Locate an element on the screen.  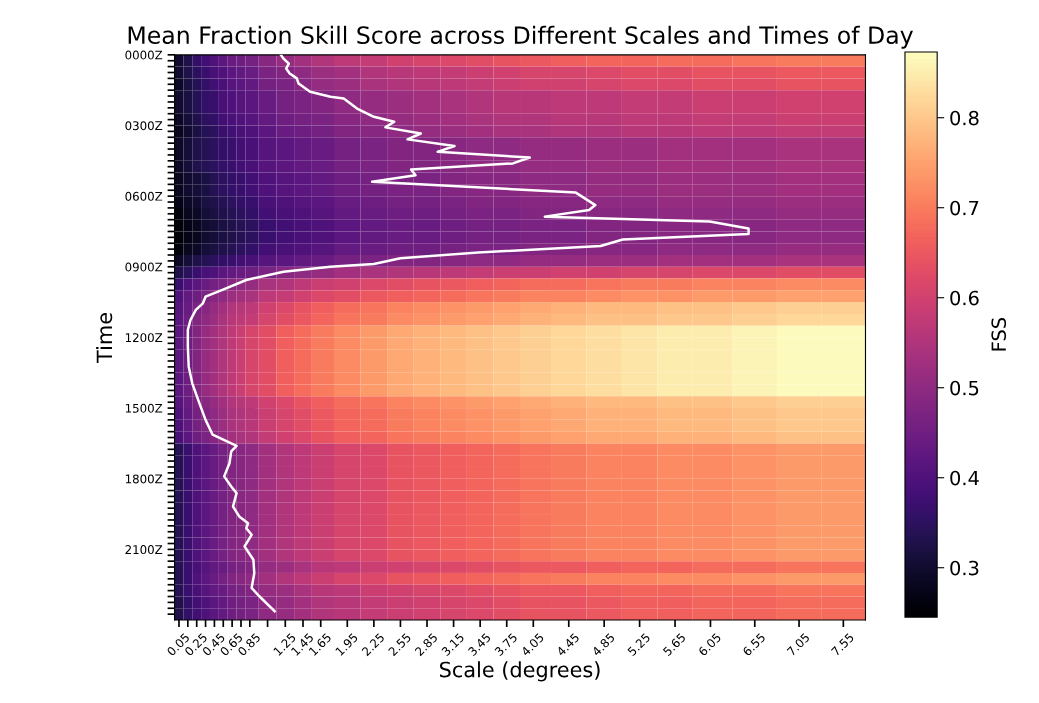
y-tick-label: 1500Z is located at coordinates (144, 408).